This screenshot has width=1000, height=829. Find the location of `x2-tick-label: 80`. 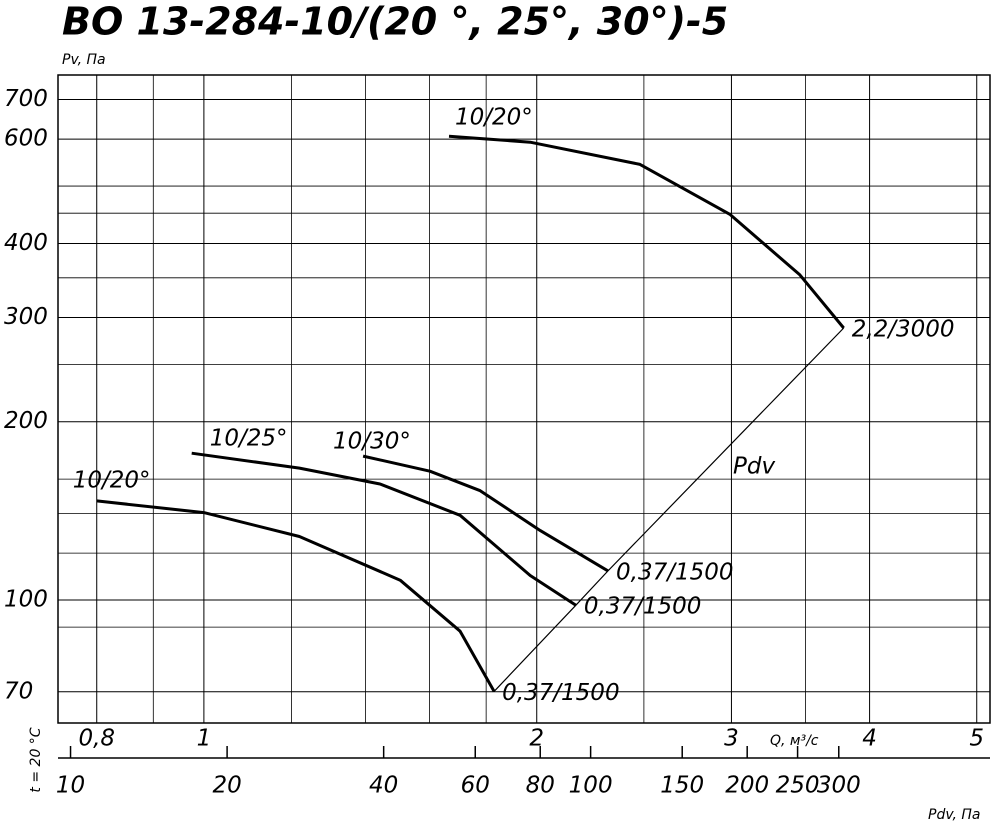

x2-tick-label: 80 is located at coordinates (540, 786).